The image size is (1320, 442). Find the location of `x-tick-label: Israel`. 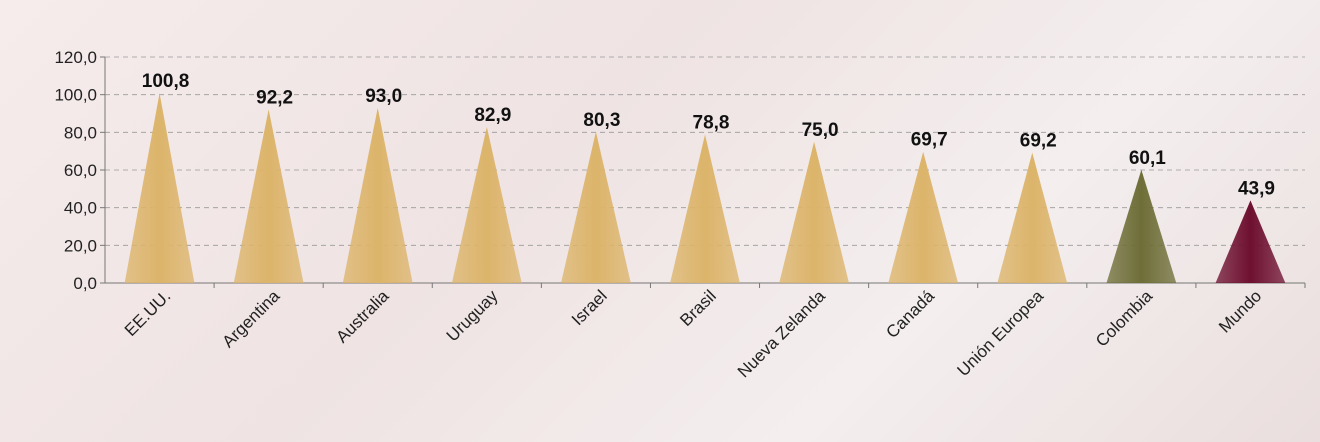

x-tick-label: Israel is located at coordinates (589, 307).